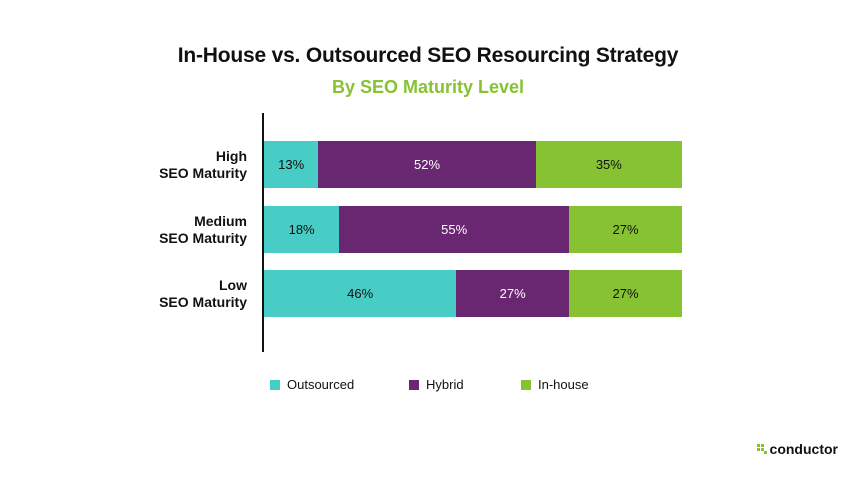 The height and width of the screenshot is (482, 856). I want to click on legend-label: In-house, so click(563, 384).